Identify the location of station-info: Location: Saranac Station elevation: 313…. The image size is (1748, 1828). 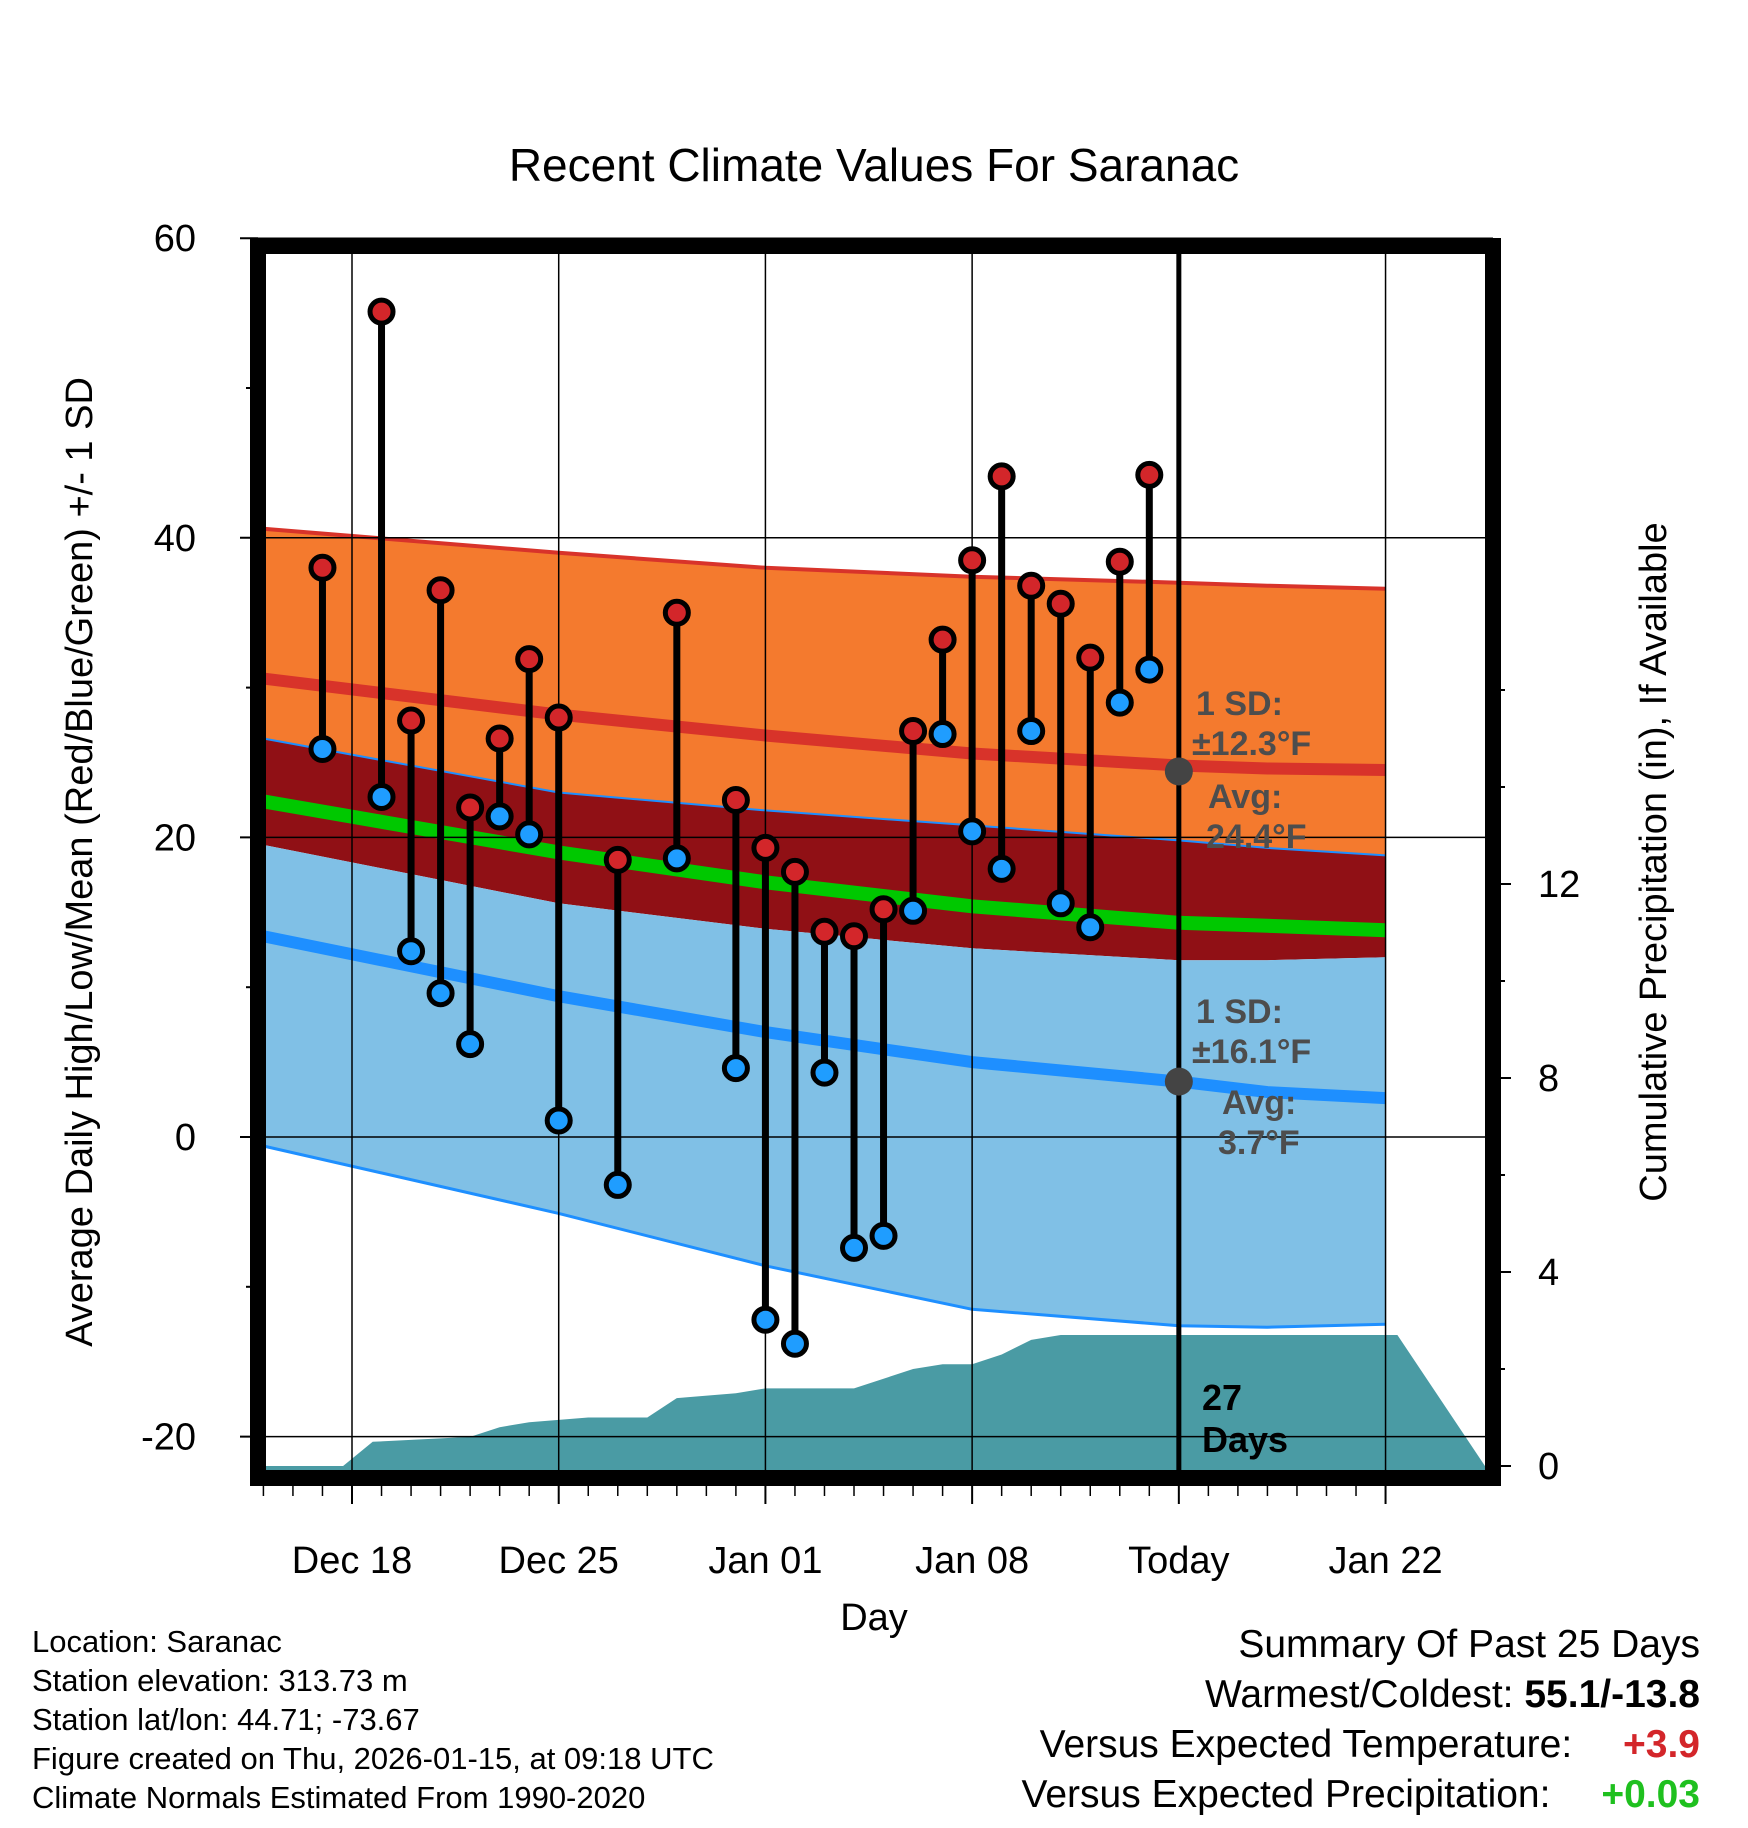
(373, 1719).